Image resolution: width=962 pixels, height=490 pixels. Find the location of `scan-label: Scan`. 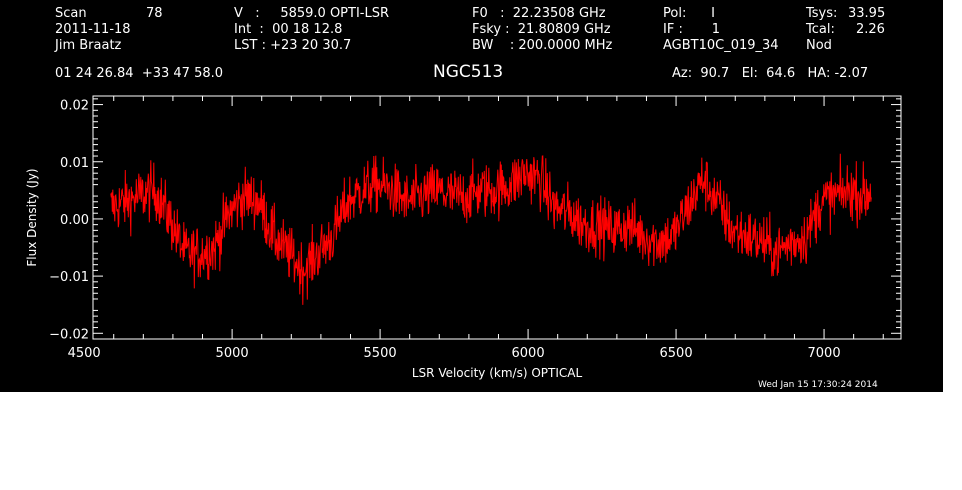

scan-label: Scan is located at coordinates (71, 13).